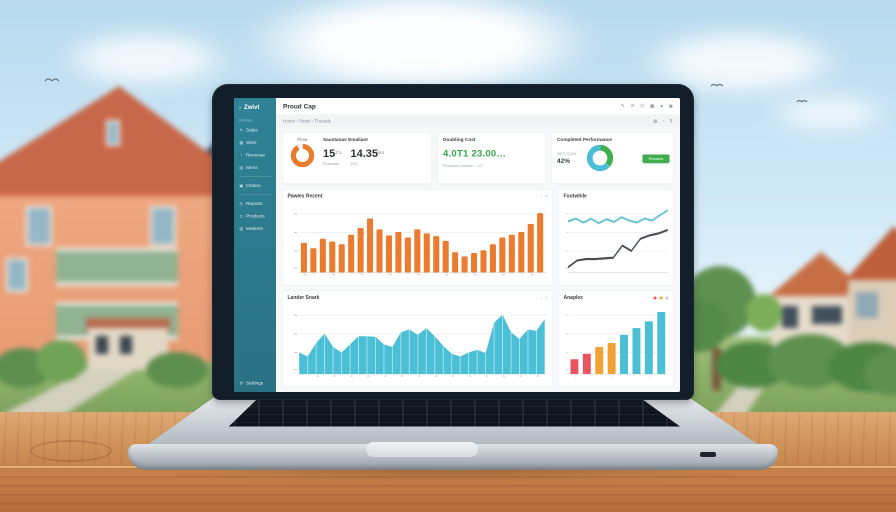 The image size is (896, 512). I want to click on metric-label: Y/A, so click(353, 164).